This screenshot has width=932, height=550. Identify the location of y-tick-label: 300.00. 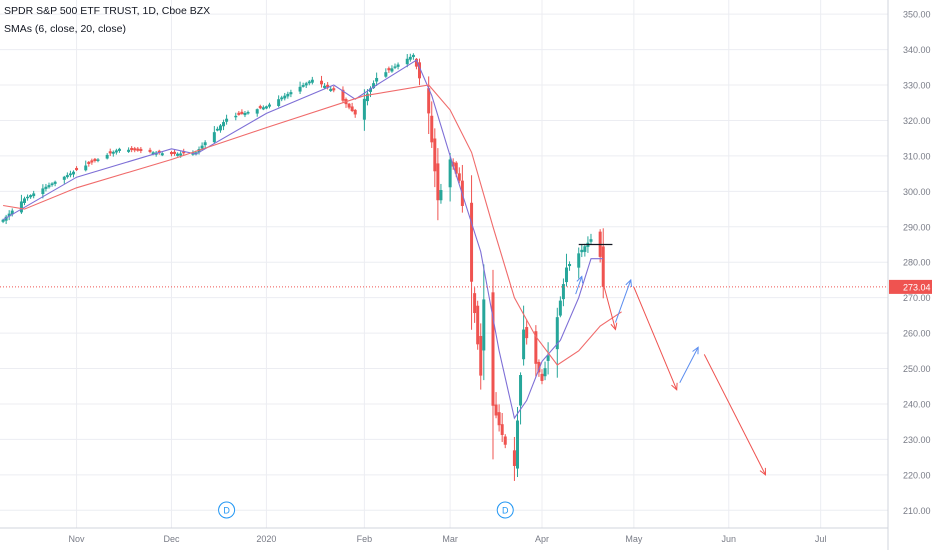
(917, 192).